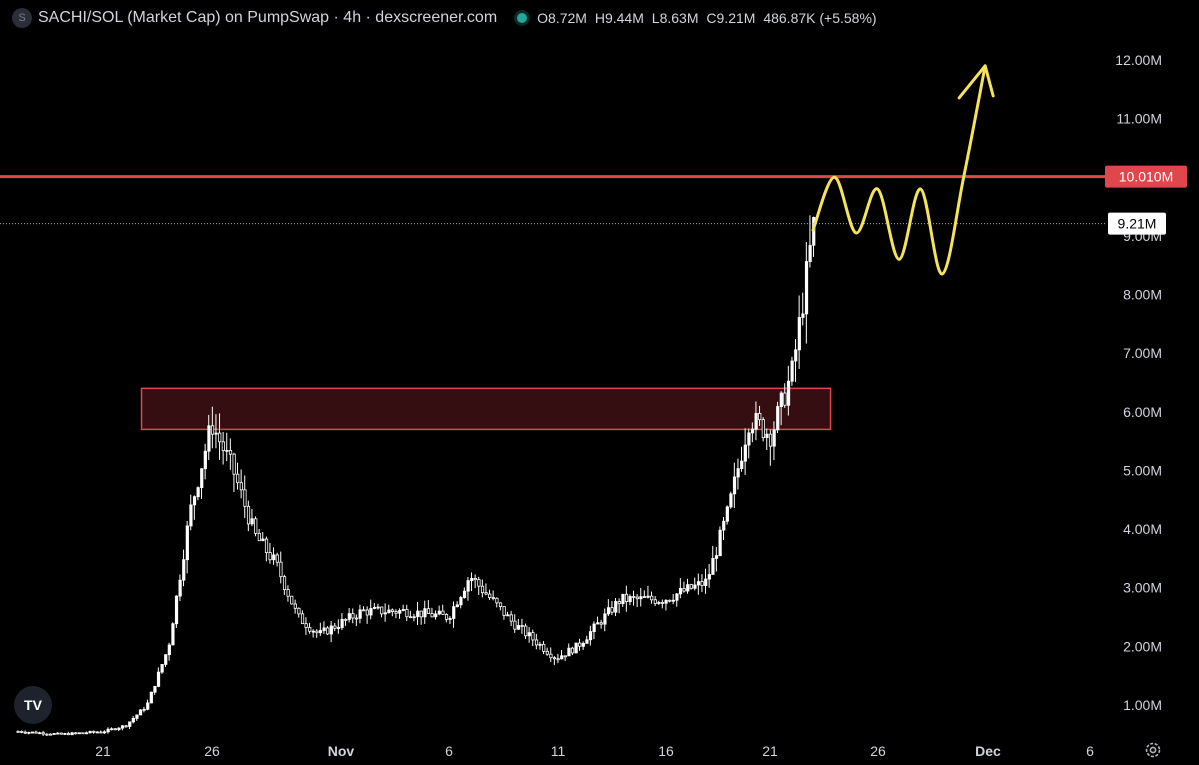 The height and width of the screenshot is (765, 1199). I want to click on y-tick-label: 11.00M, so click(1139, 119).